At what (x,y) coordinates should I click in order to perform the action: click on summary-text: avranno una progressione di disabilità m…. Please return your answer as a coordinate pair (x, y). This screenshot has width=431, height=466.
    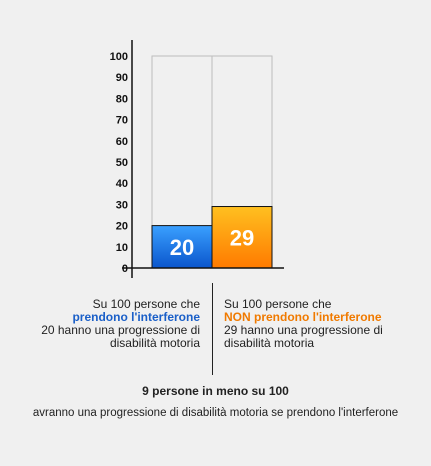
    Looking at the image, I should click on (215, 413).